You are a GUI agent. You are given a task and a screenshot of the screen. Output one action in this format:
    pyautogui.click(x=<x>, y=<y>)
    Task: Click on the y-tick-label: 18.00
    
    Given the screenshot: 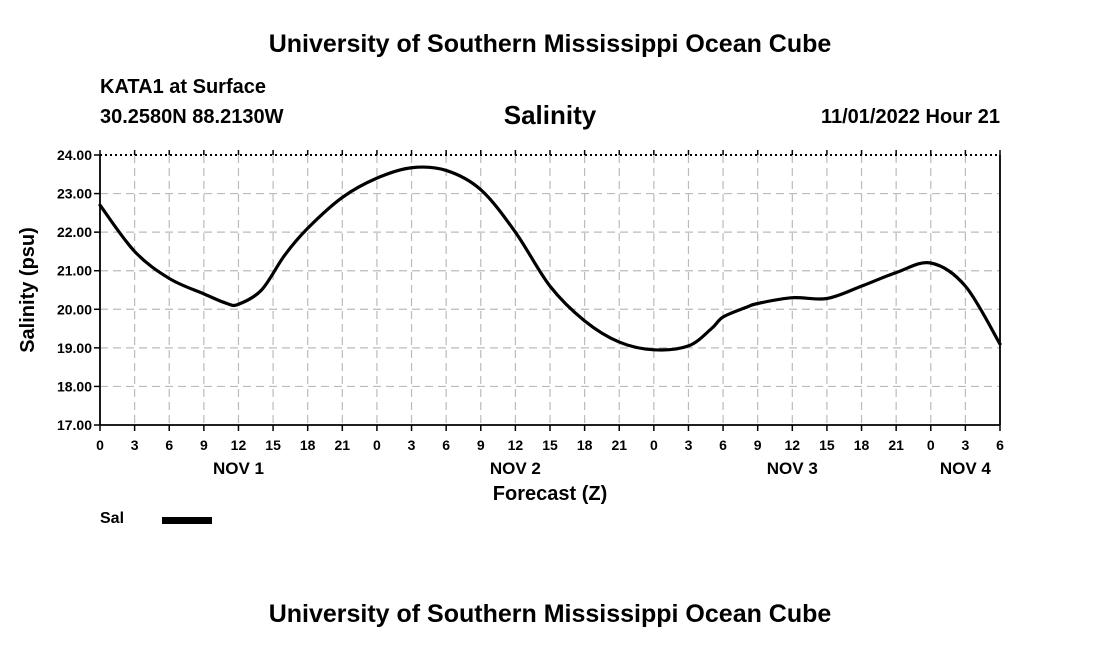 What is the action you would take?
    pyautogui.click(x=74, y=386)
    